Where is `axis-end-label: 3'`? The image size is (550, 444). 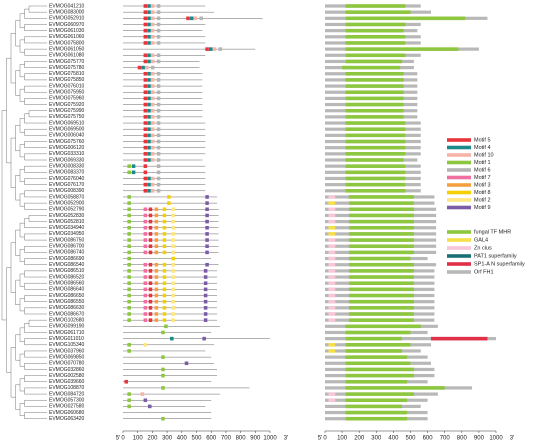 axis-end-label: 3' is located at coordinates (286, 439).